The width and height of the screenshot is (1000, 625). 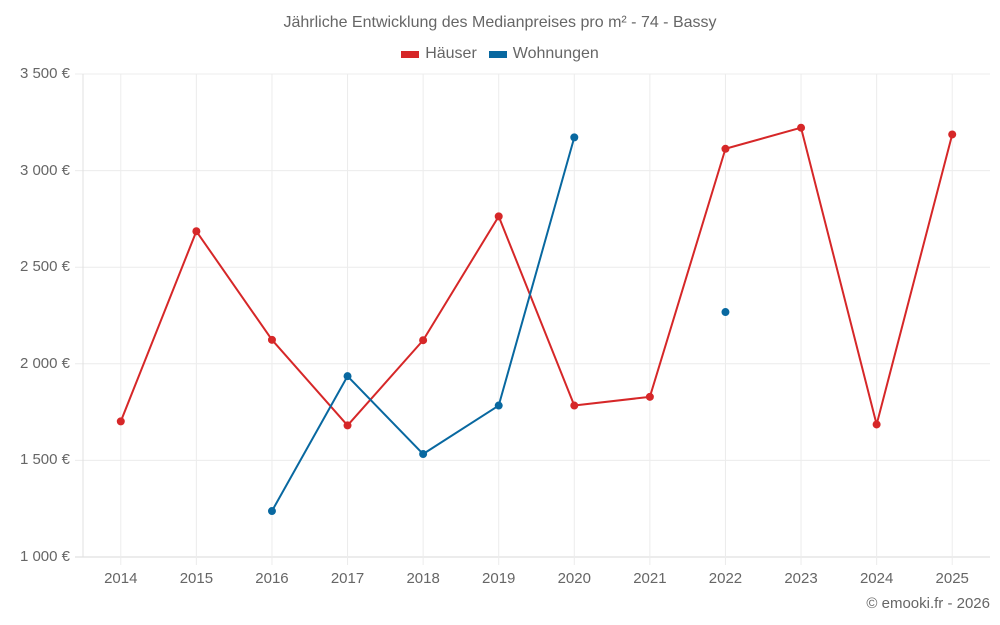 What do you see at coordinates (44, 267) in the screenshot?
I see `y-tick-label: 2 500 €` at bounding box center [44, 267].